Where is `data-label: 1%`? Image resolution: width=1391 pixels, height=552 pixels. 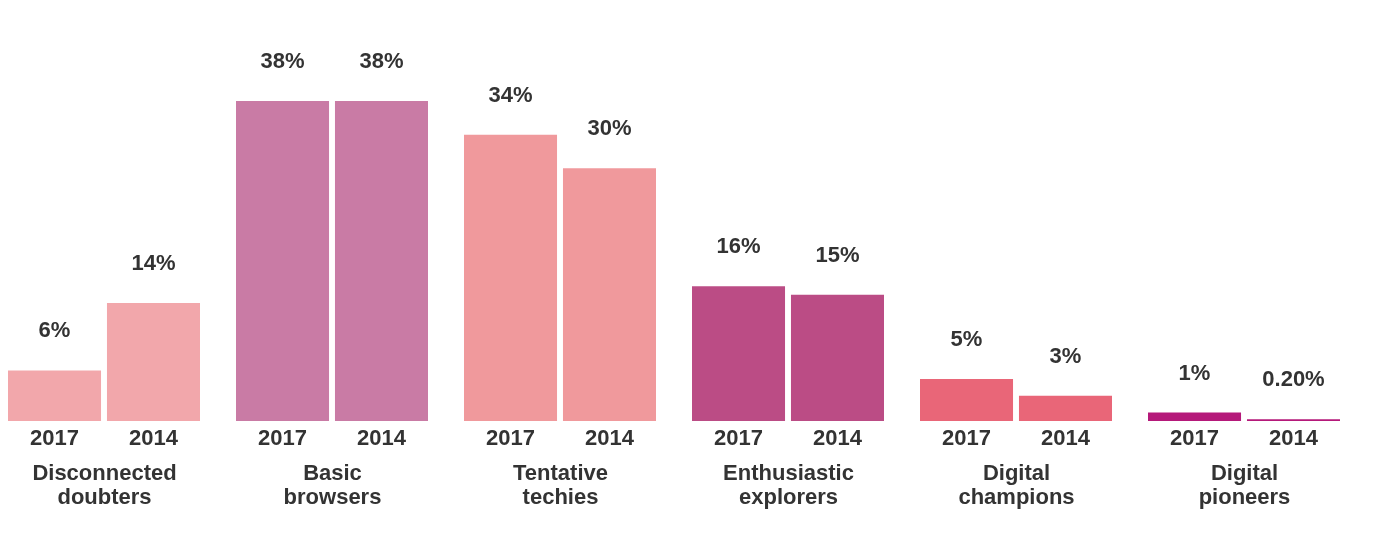 data-label: 1% is located at coordinates (1194, 372).